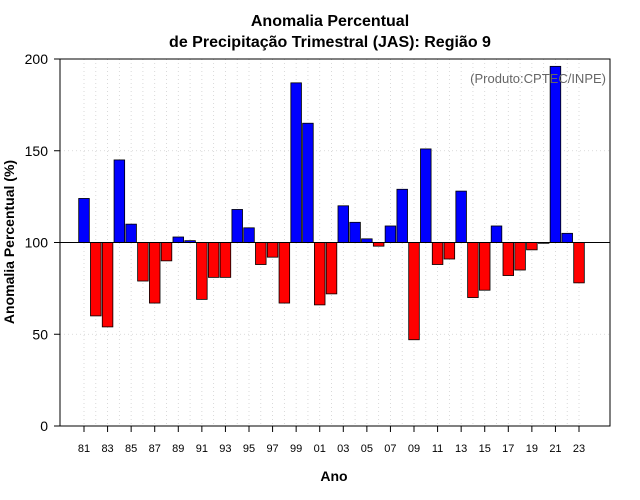 The height and width of the screenshot is (500, 640). I want to click on y-axis-label: Anomalia Percentual (%), so click(9, 242).